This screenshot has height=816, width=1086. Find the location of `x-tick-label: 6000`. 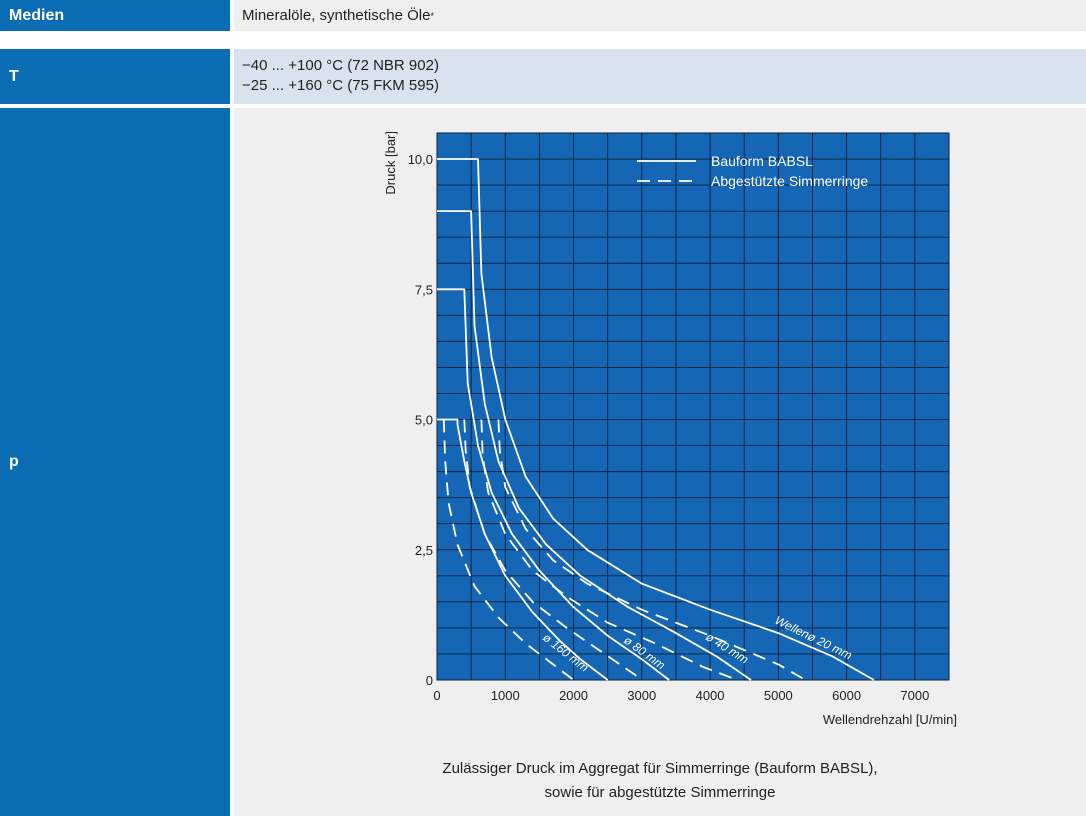

x-tick-label: 6000 is located at coordinates (846, 695).